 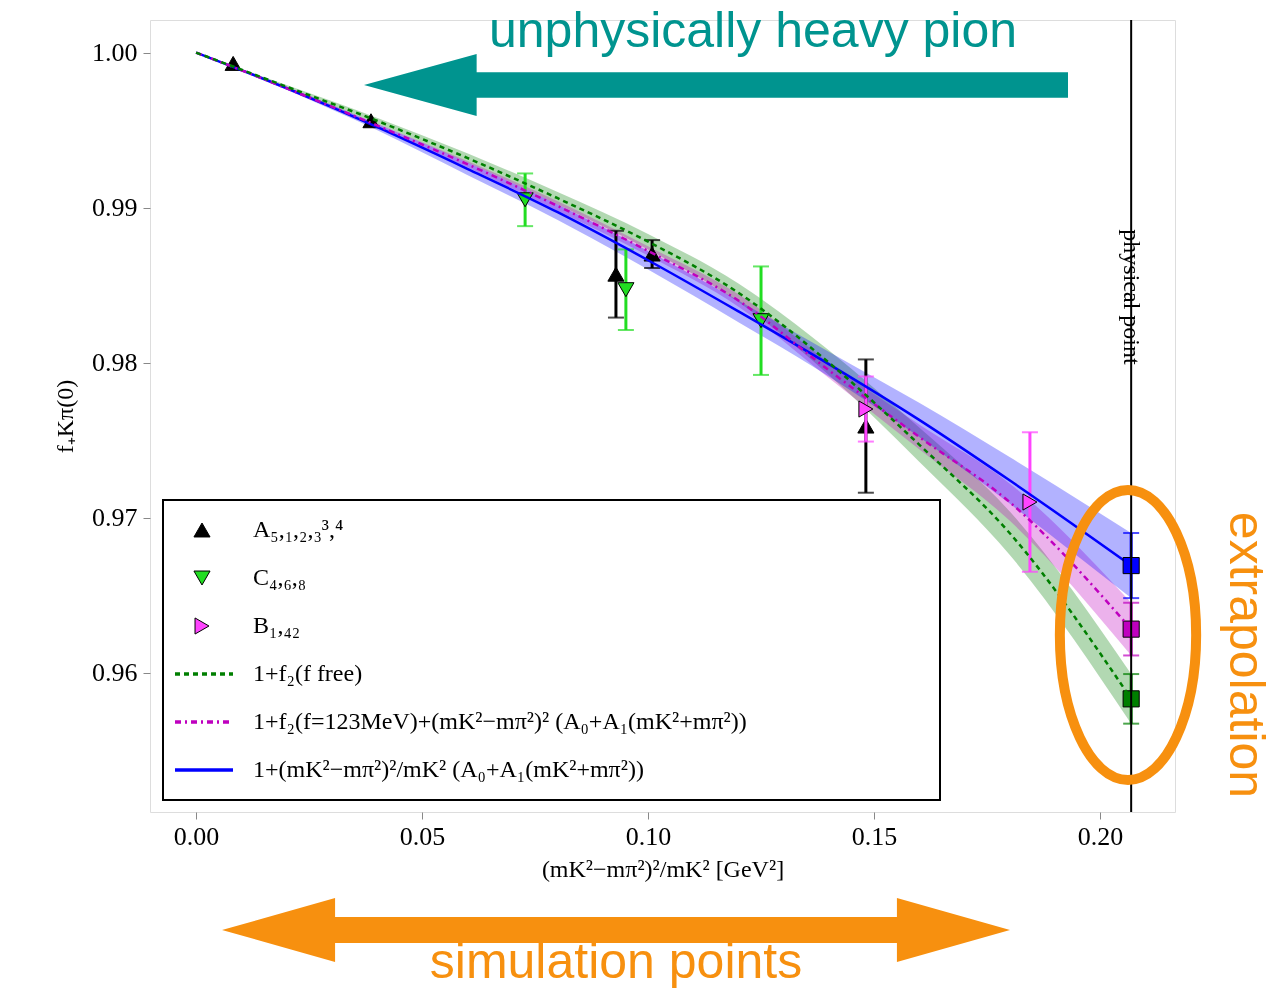 What do you see at coordinates (648, 836) in the screenshot?
I see `x-tick-label: 0.10` at bounding box center [648, 836].